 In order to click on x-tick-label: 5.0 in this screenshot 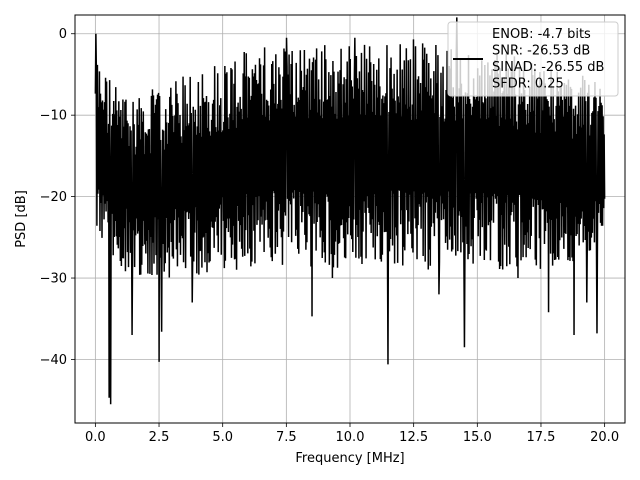, I will do `click(222, 437)`.